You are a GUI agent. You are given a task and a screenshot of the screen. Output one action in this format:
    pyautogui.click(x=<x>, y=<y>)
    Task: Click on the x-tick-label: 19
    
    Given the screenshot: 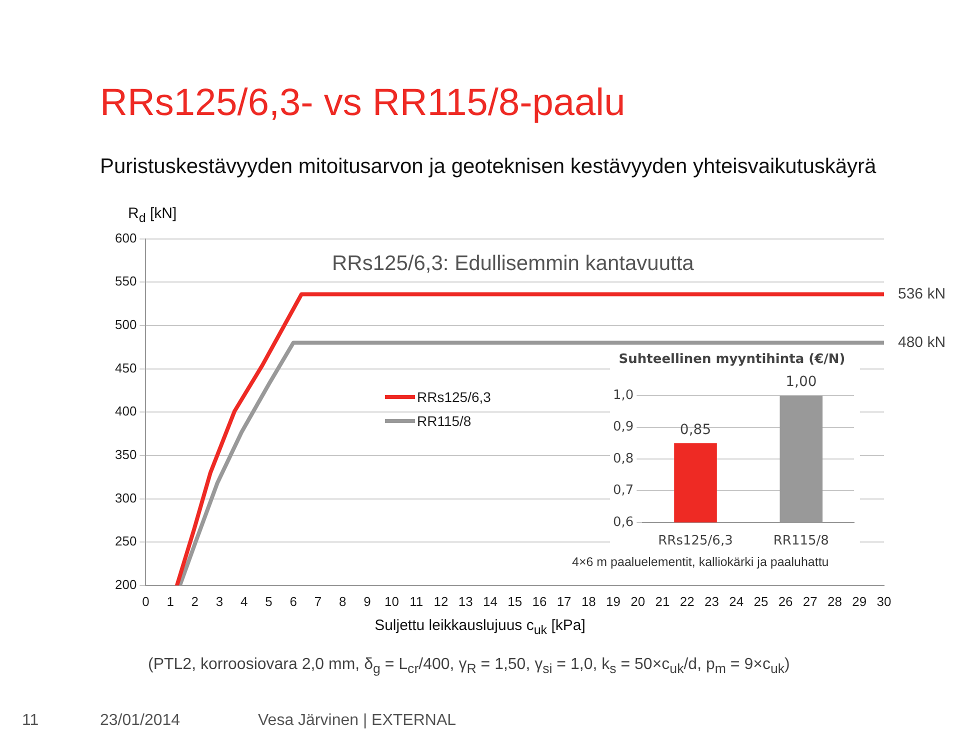 What is the action you would take?
    pyautogui.click(x=613, y=601)
    